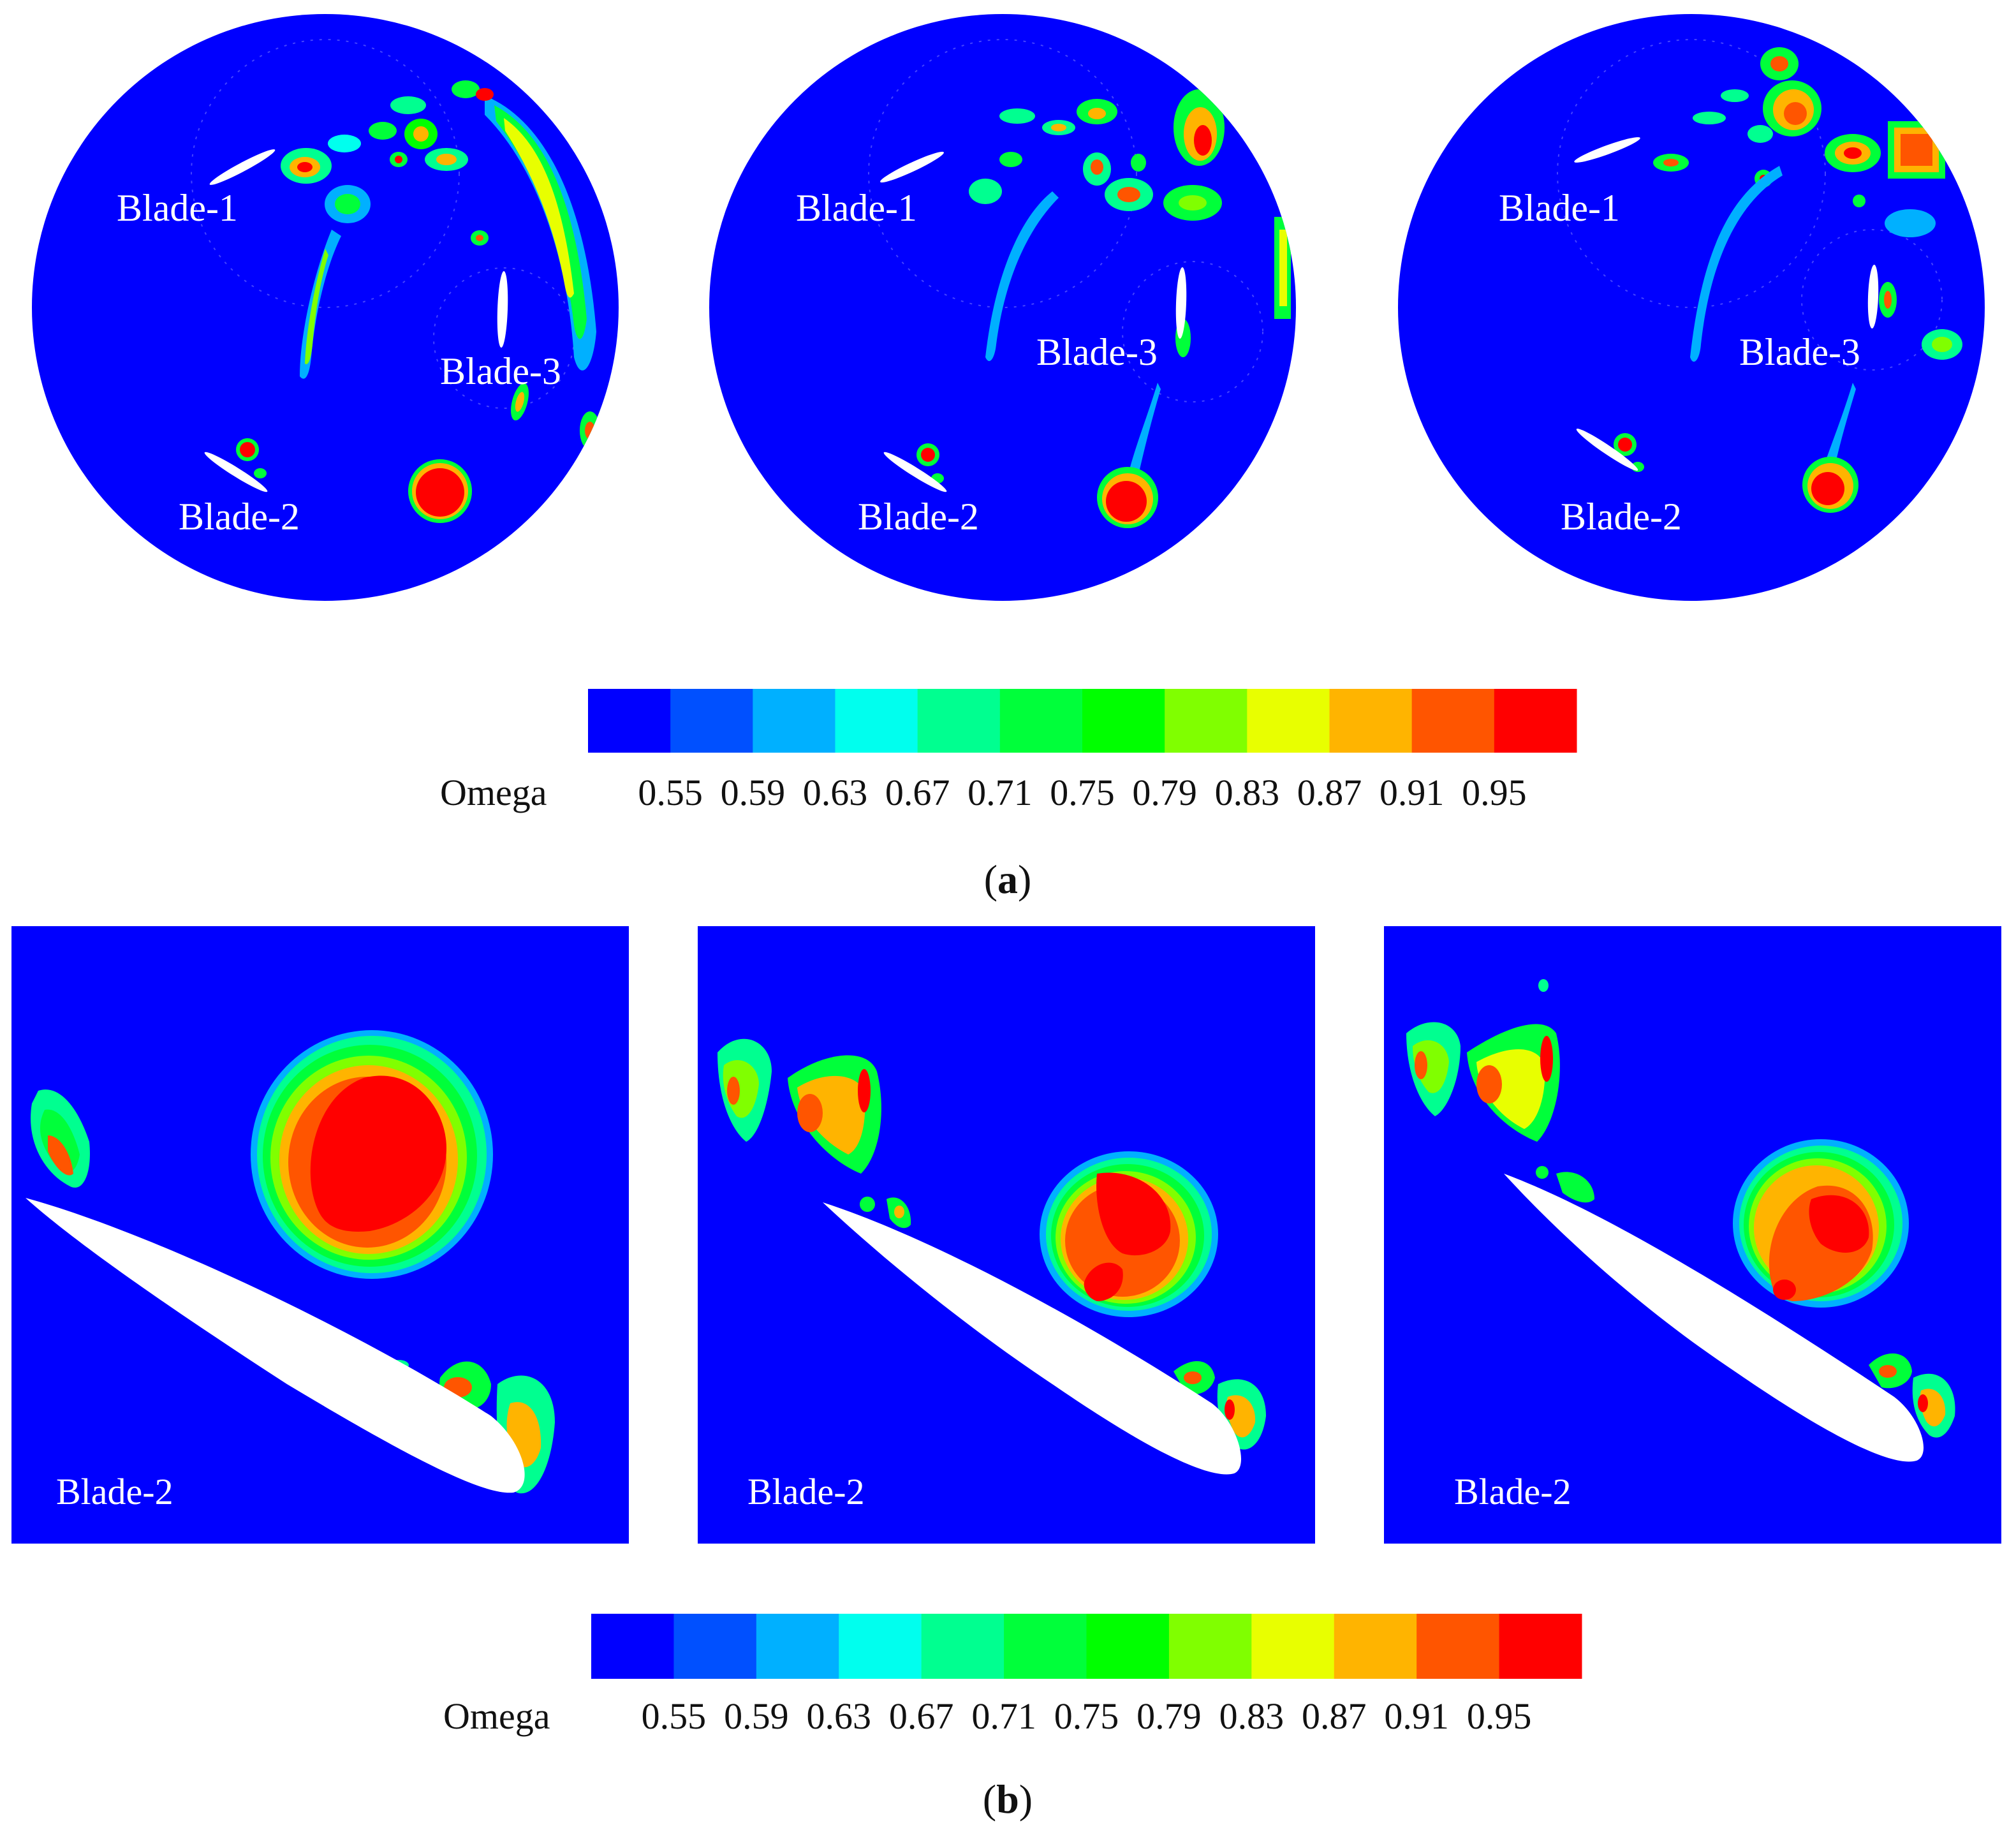 The height and width of the screenshot is (1837, 2016). I want to click on domain-view-a2: Blade-1 Blade-3 Blade-2, so click(1002, 307).